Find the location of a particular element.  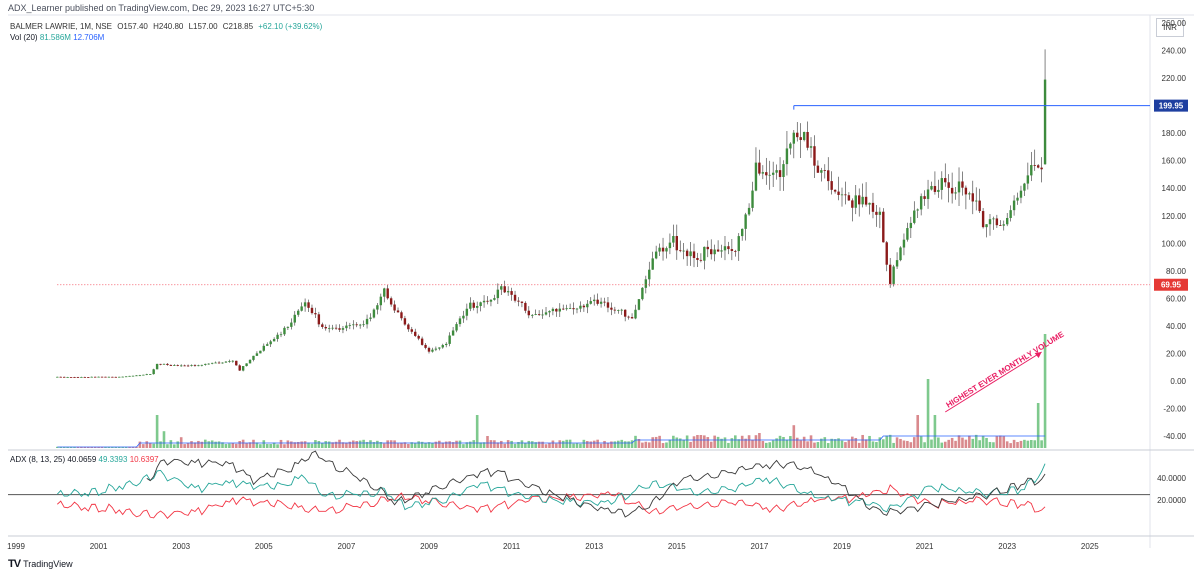

tradingview-logo-text: TradingView is located at coordinates (48, 564).